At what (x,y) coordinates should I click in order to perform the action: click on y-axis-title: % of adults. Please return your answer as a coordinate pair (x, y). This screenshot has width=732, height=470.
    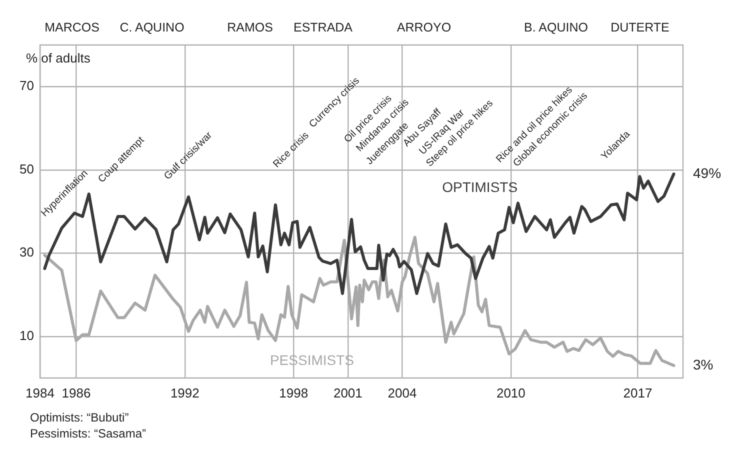
    Looking at the image, I should click on (58, 58).